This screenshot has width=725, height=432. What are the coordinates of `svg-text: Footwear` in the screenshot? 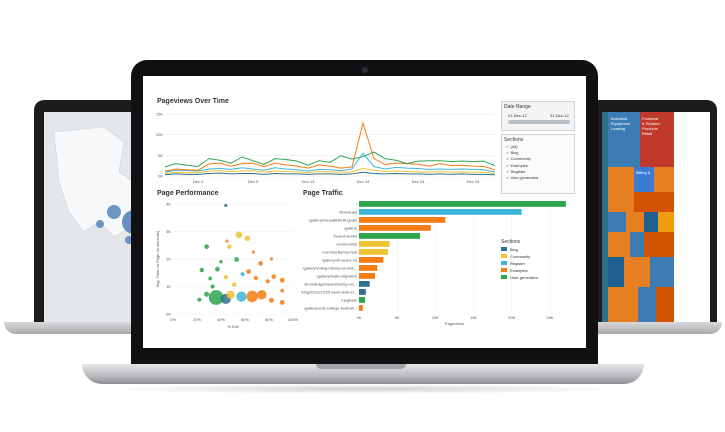 It's located at (650, 118).